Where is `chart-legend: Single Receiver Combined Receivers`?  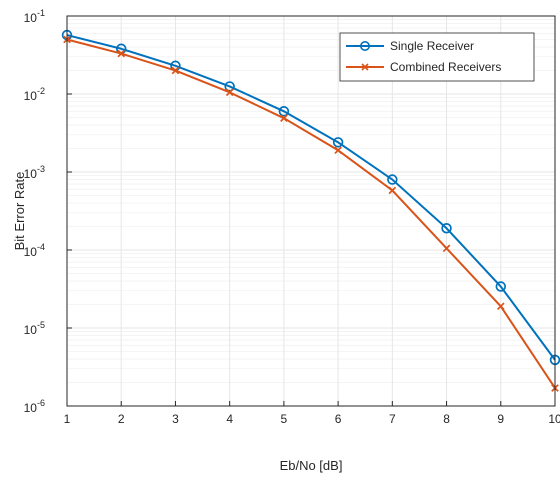 chart-legend: Single Receiver Combined Receivers is located at coordinates (437, 57).